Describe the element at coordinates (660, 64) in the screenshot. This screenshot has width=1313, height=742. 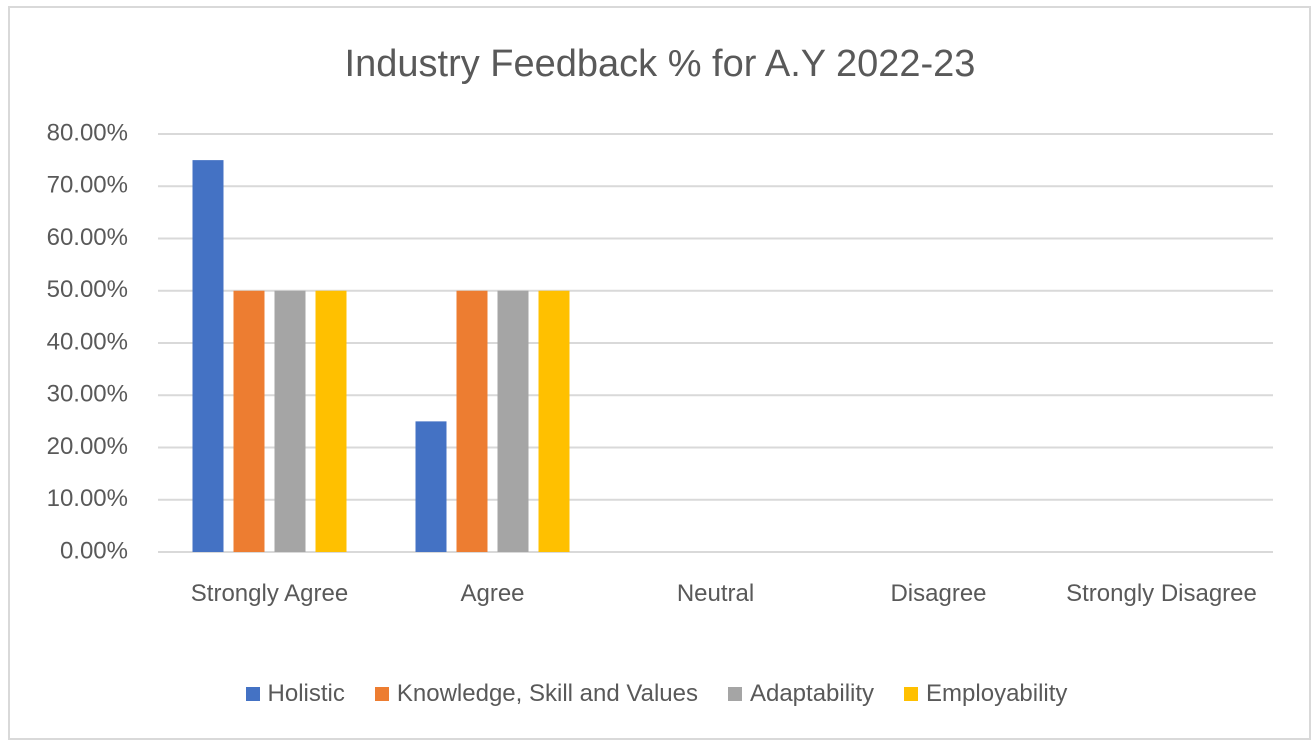
I see `chart-title: Industry Feedback % for A.Y 2022-23` at that location.